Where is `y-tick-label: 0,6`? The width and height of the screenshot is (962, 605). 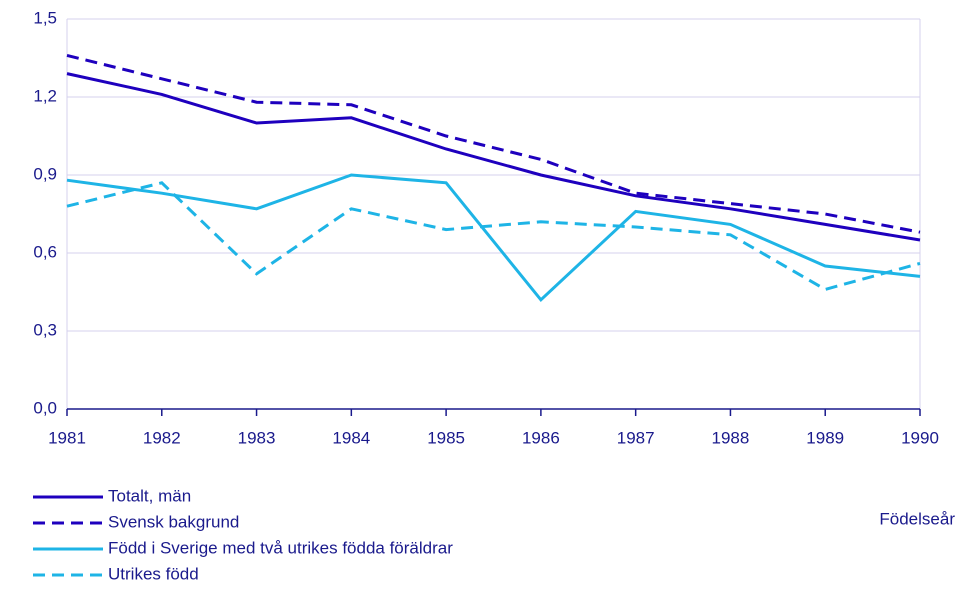 y-tick-label: 0,6 is located at coordinates (45, 251).